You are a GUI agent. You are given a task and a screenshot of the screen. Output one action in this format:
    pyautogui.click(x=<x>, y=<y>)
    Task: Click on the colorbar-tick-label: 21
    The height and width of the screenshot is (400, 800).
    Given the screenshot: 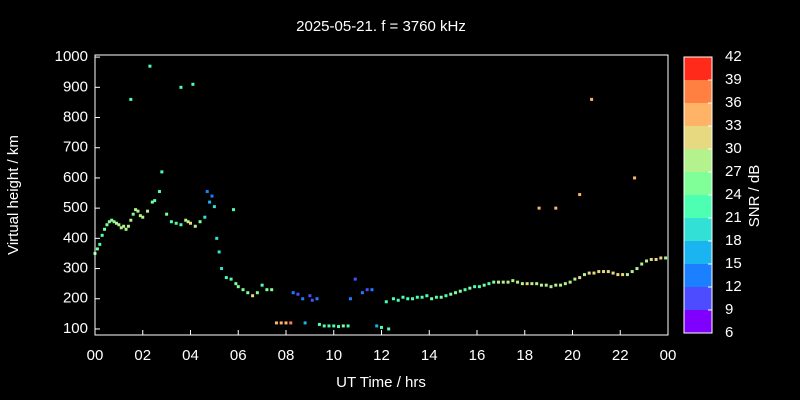 What is the action you would take?
    pyautogui.click(x=733, y=217)
    